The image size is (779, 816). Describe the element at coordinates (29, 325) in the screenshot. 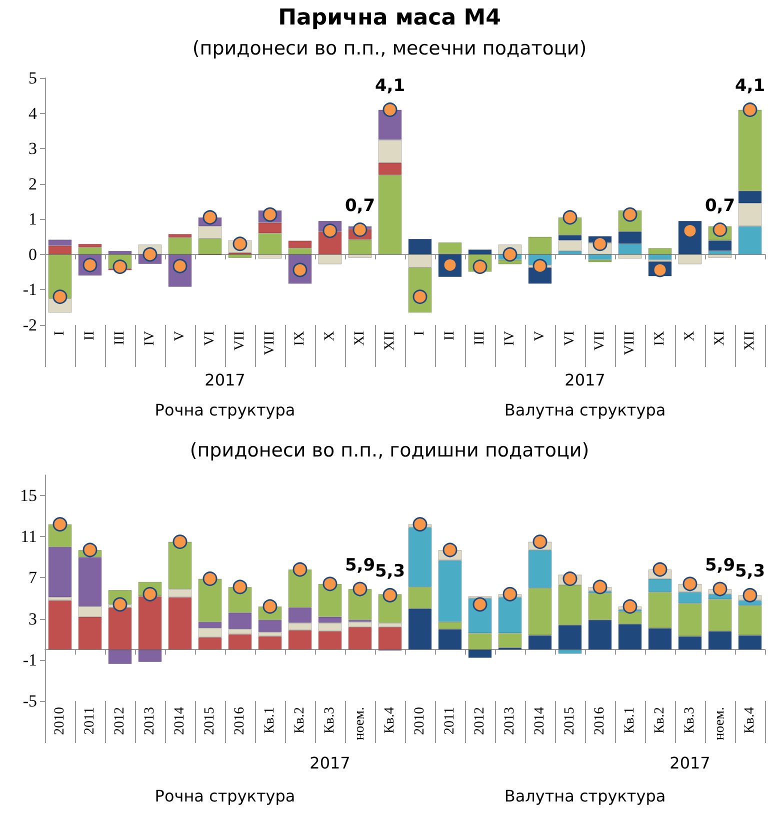

I see `y-tick-label: -2` at that location.